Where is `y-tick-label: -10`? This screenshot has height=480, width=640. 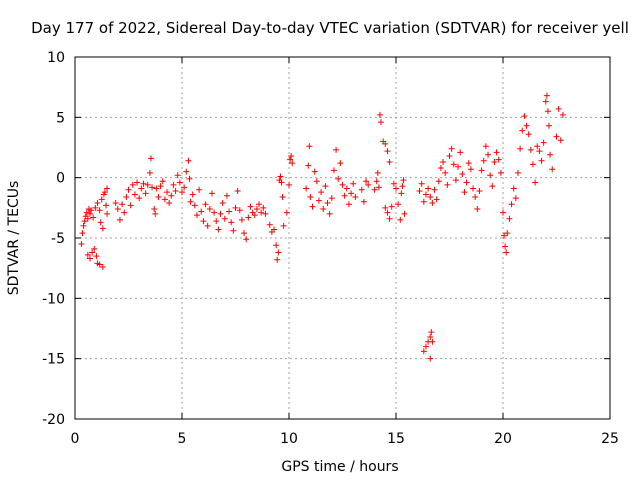
y-tick-label: -10 is located at coordinates (53, 299).